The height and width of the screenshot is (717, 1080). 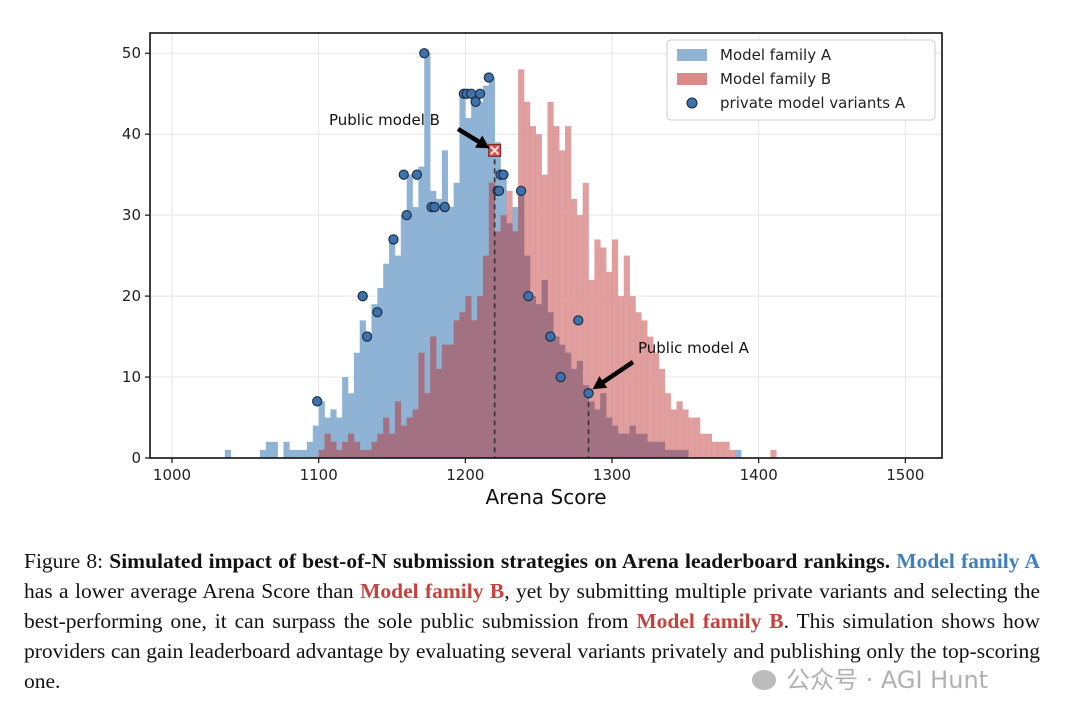 I want to click on watermark: 公众号 · AGI Hunt, so click(x=870, y=677).